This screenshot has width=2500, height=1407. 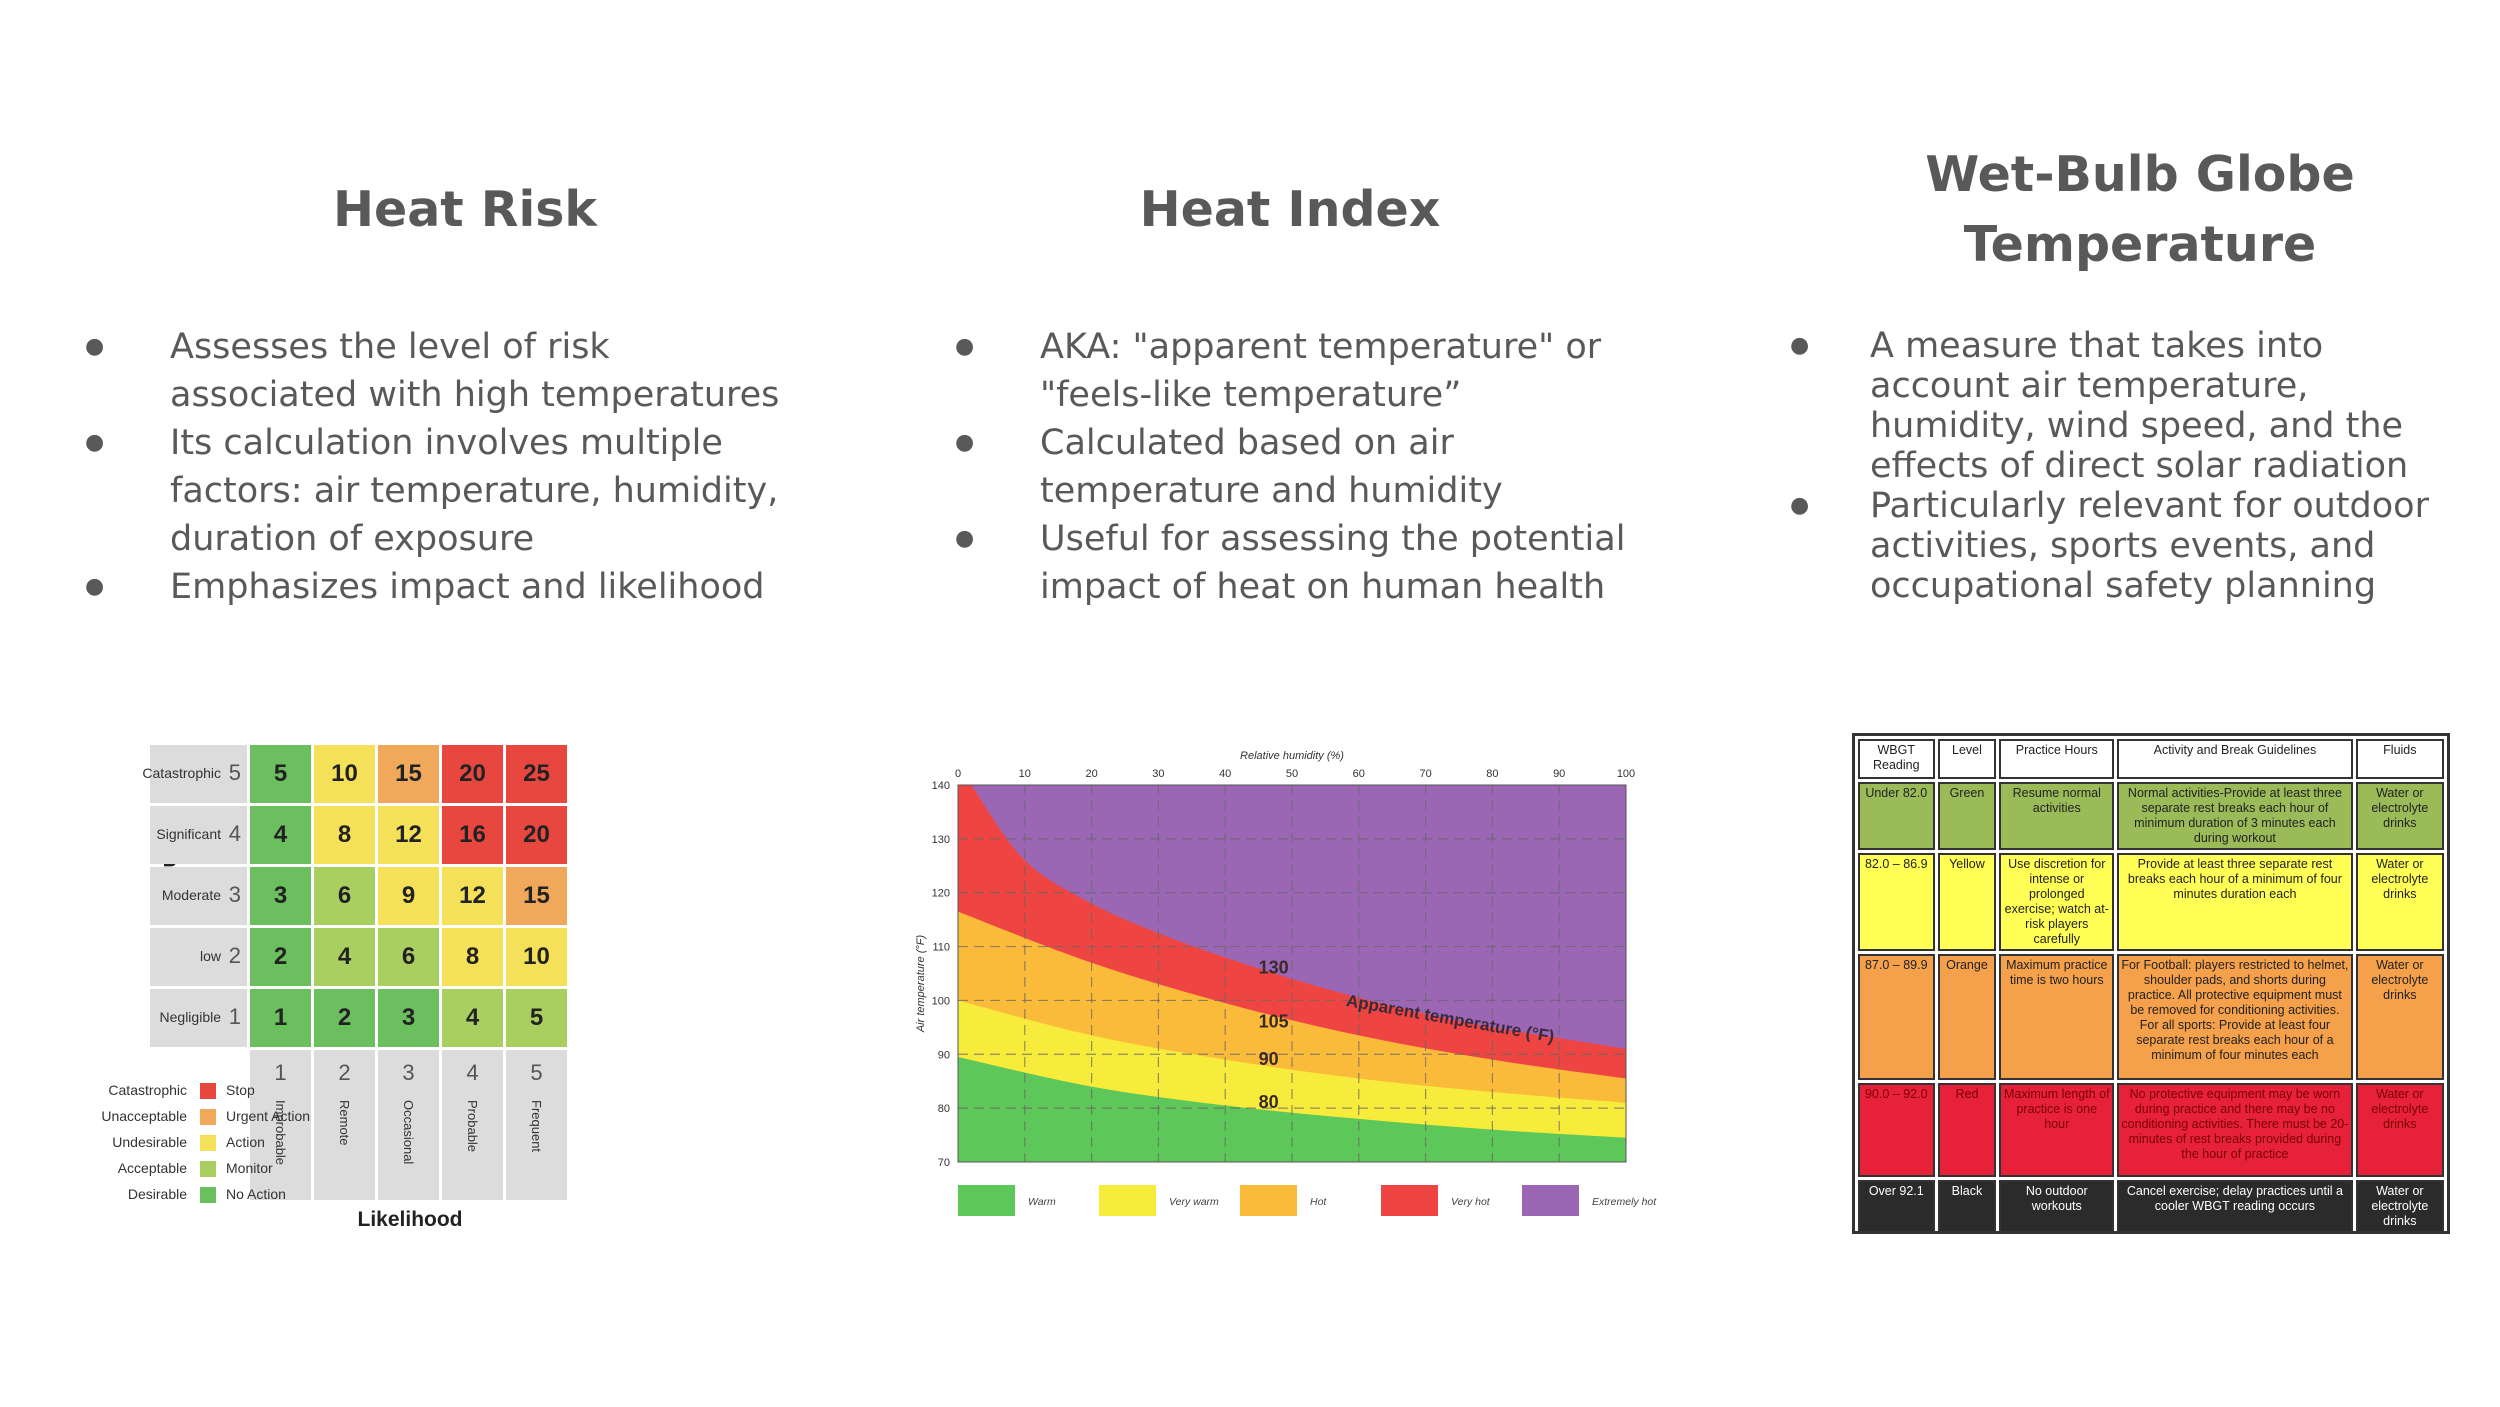 I want to click on heat-risk-title: Heat Risk, so click(x=465, y=209).